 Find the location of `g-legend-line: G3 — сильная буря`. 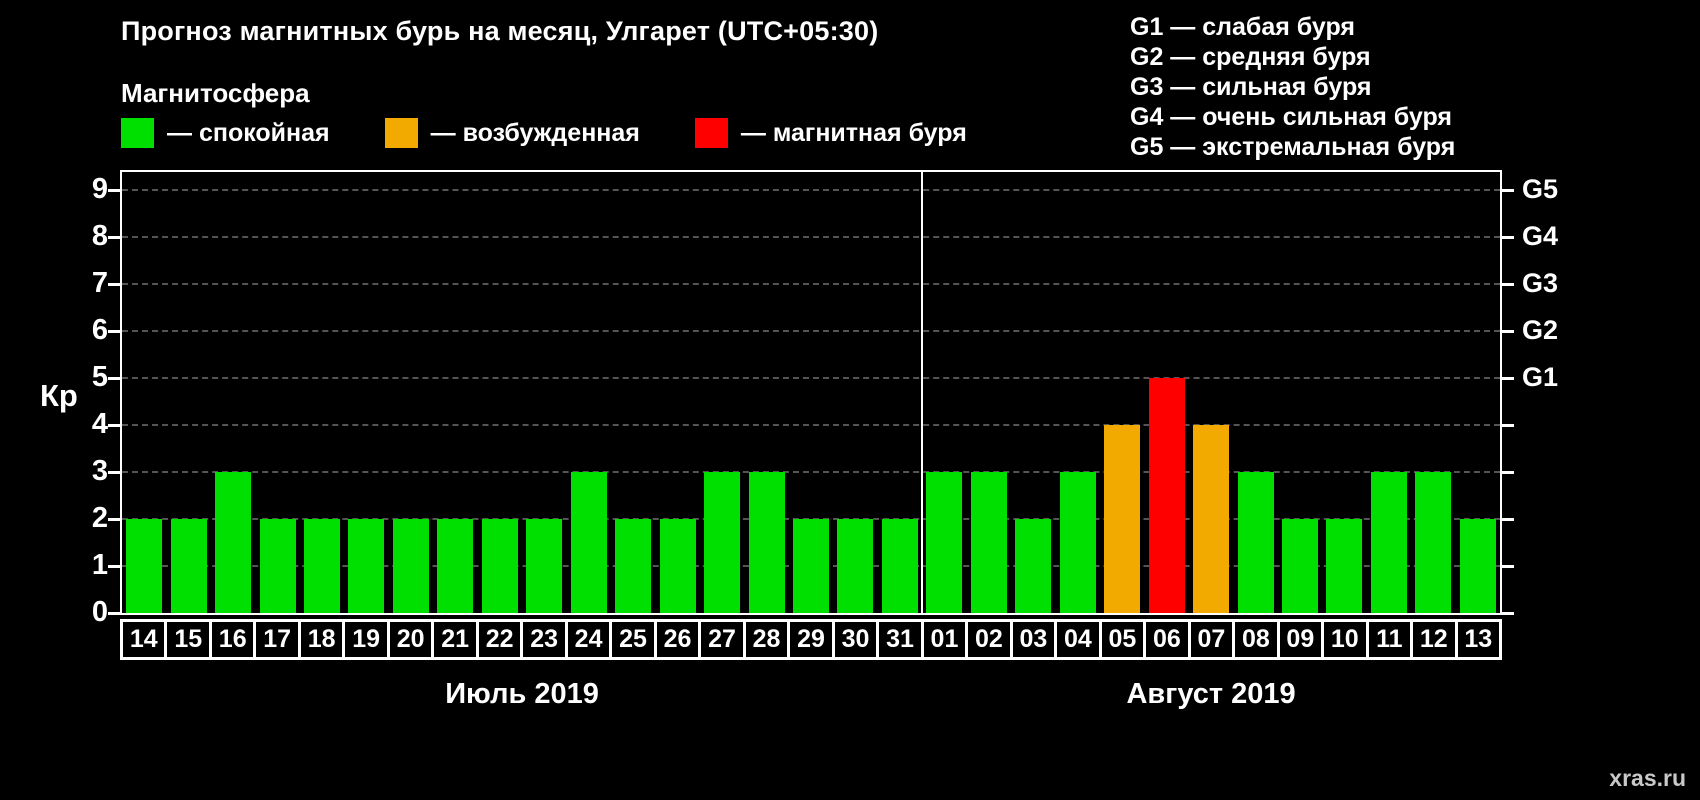

g-legend-line: G3 — сильная буря is located at coordinates (1251, 87).